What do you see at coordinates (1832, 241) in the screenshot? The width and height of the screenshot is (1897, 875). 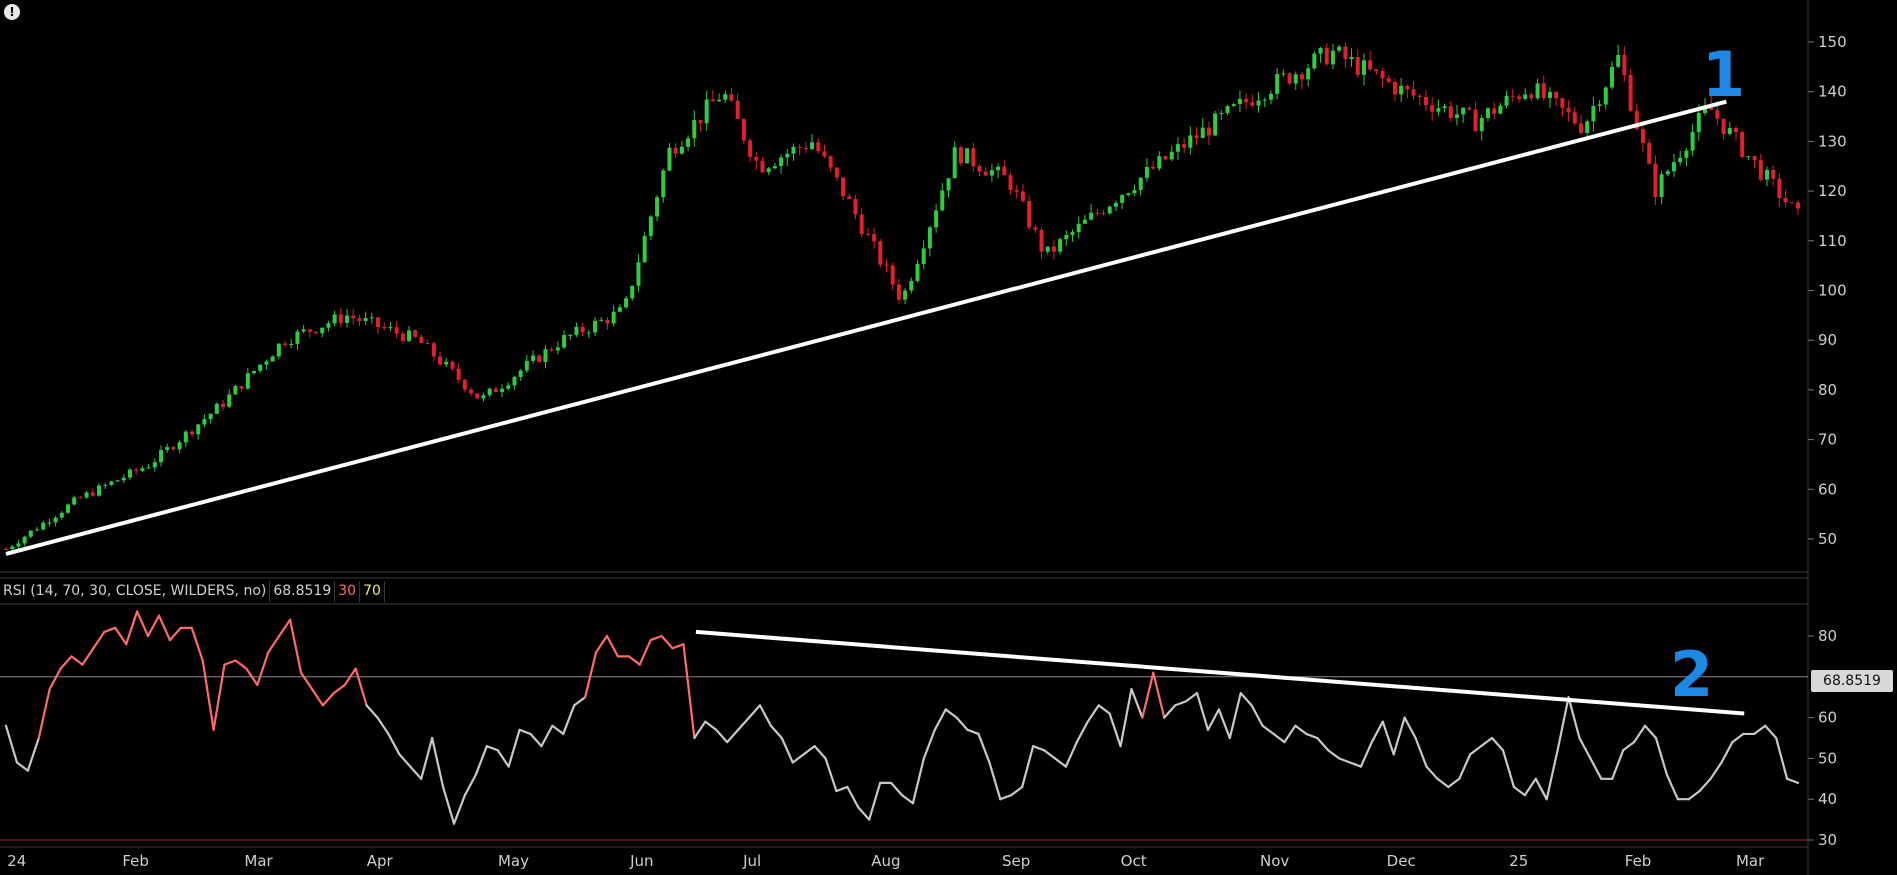 I see `price-axis-tick-label: 110` at bounding box center [1832, 241].